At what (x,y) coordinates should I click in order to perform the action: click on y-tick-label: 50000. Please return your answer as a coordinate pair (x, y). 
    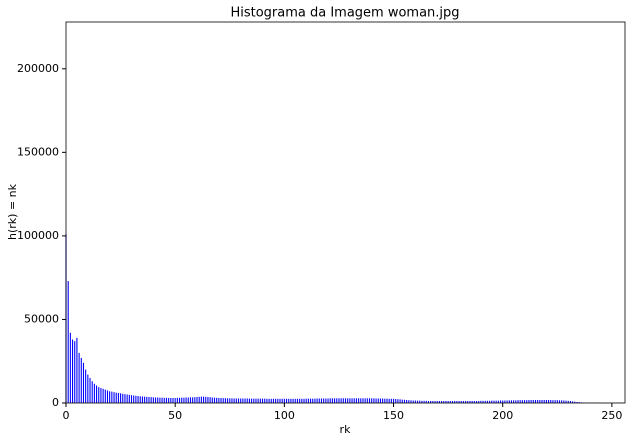
    Looking at the image, I should click on (41, 318).